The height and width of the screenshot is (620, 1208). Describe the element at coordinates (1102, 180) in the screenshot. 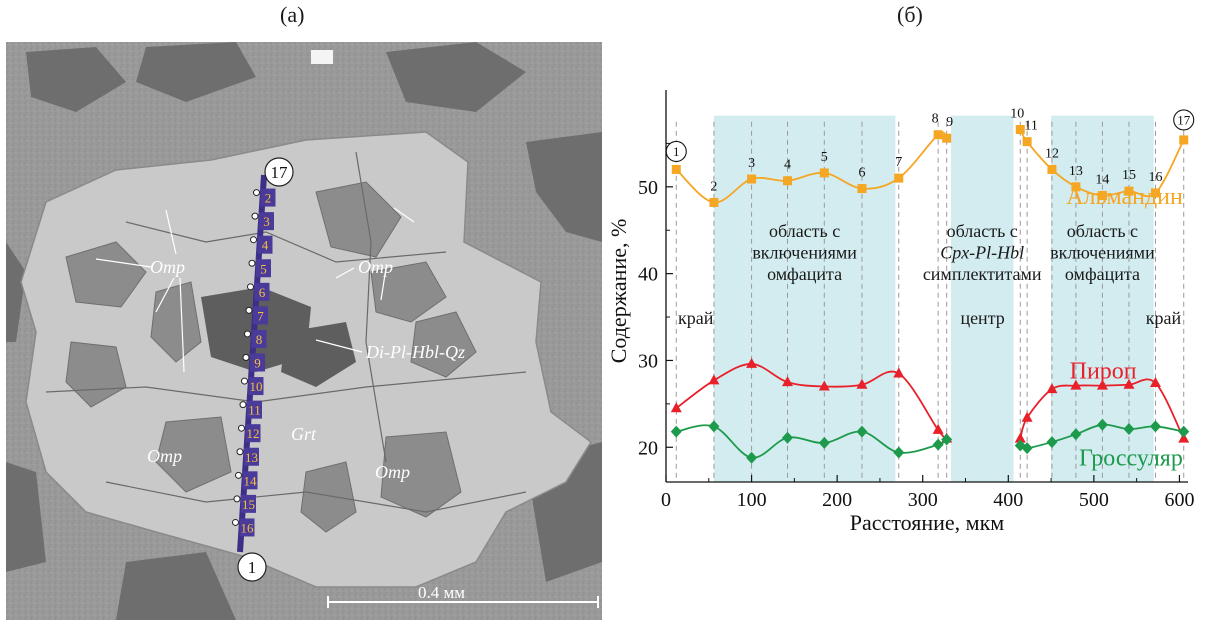

I see `point-number: 14` at that location.